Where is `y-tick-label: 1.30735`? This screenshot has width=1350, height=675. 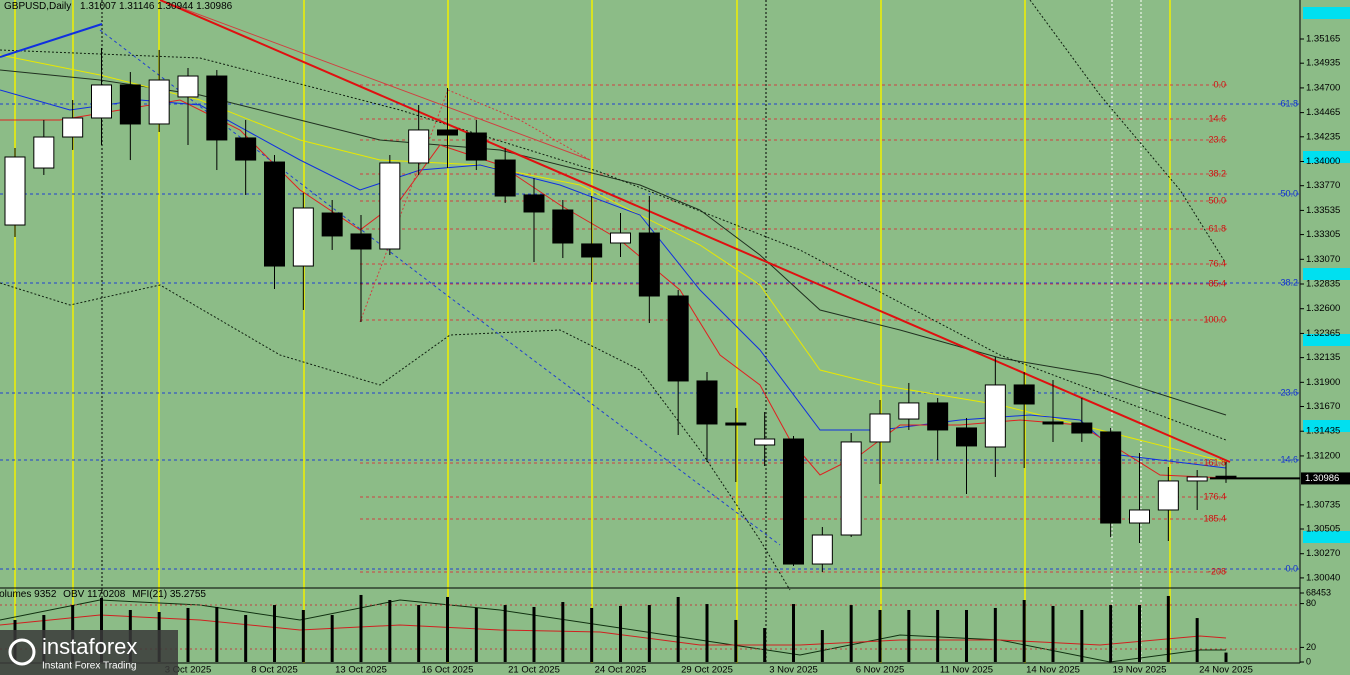 y-tick-label: 1.30735 is located at coordinates (1323, 504).